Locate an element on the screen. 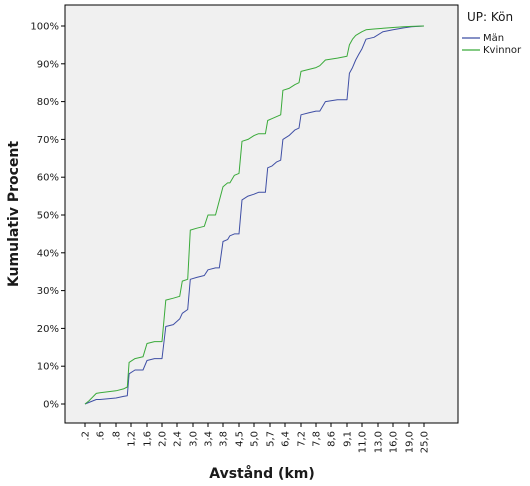 This screenshot has width=530, height=486. x-tick-label: 7,8 is located at coordinates (317, 439).